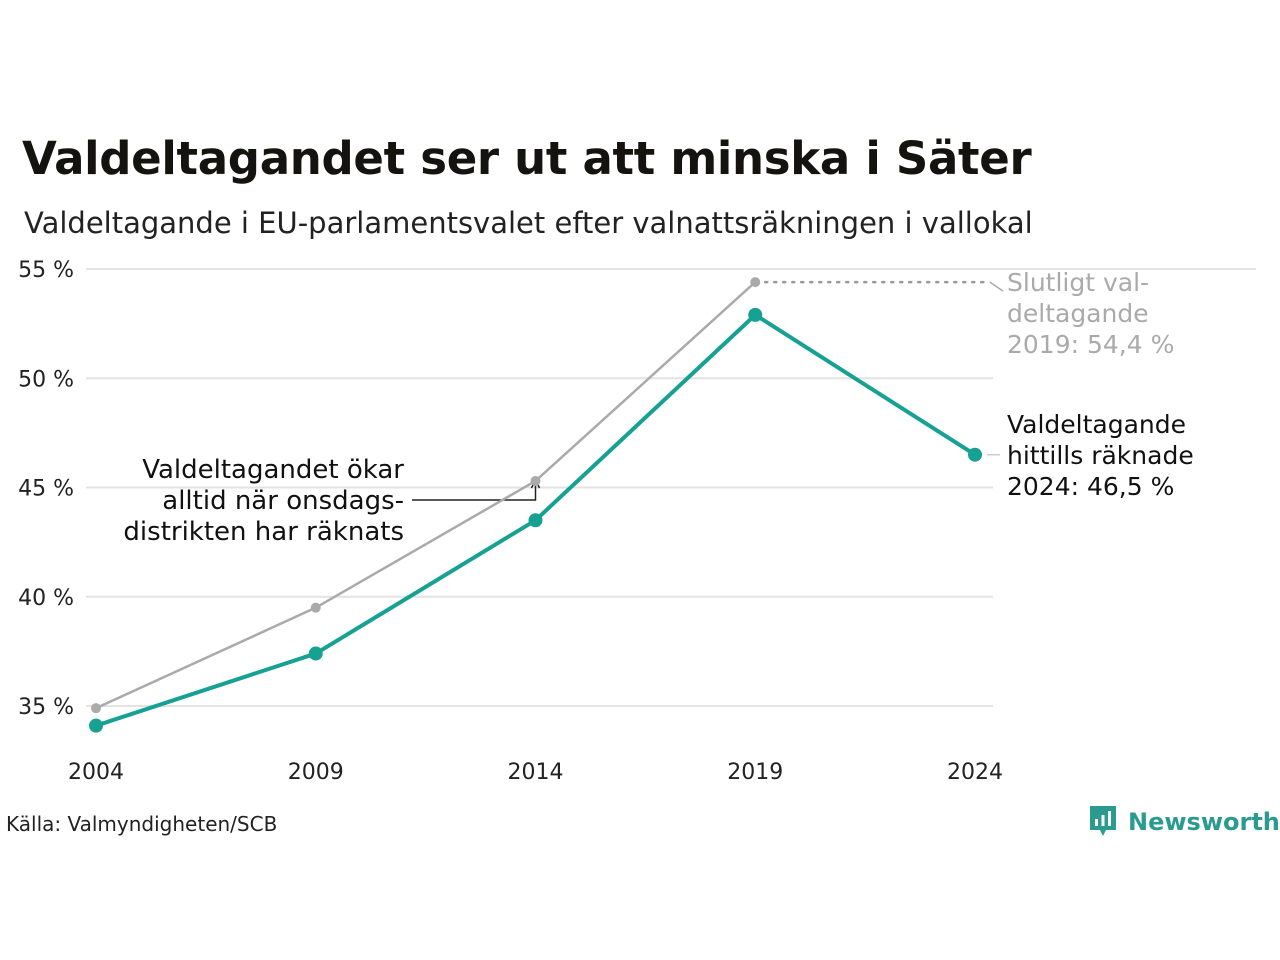 Image resolution: width=1280 pixels, height=960 pixels. I want to click on y-tick-label: 40 %, so click(46, 598).